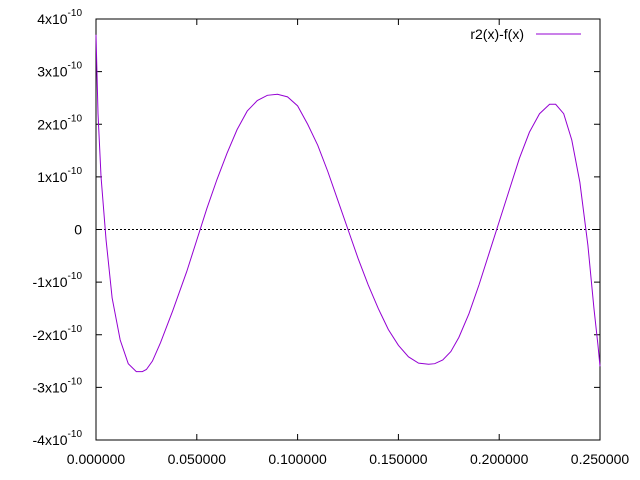 The height and width of the screenshot is (480, 640). I want to click on y-tick-label: -3x10⁻¹⁰, so click(58, 385).